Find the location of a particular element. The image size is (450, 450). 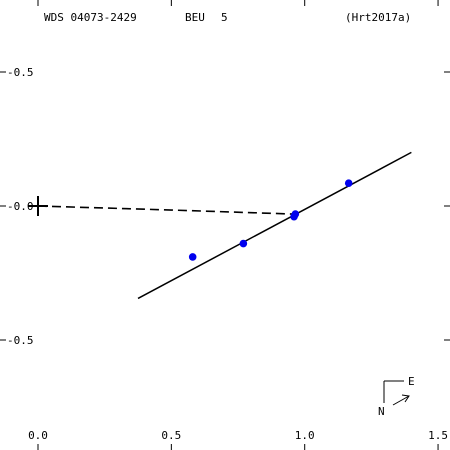

y-tick-label: -0.0 is located at coordinates (20, 206).